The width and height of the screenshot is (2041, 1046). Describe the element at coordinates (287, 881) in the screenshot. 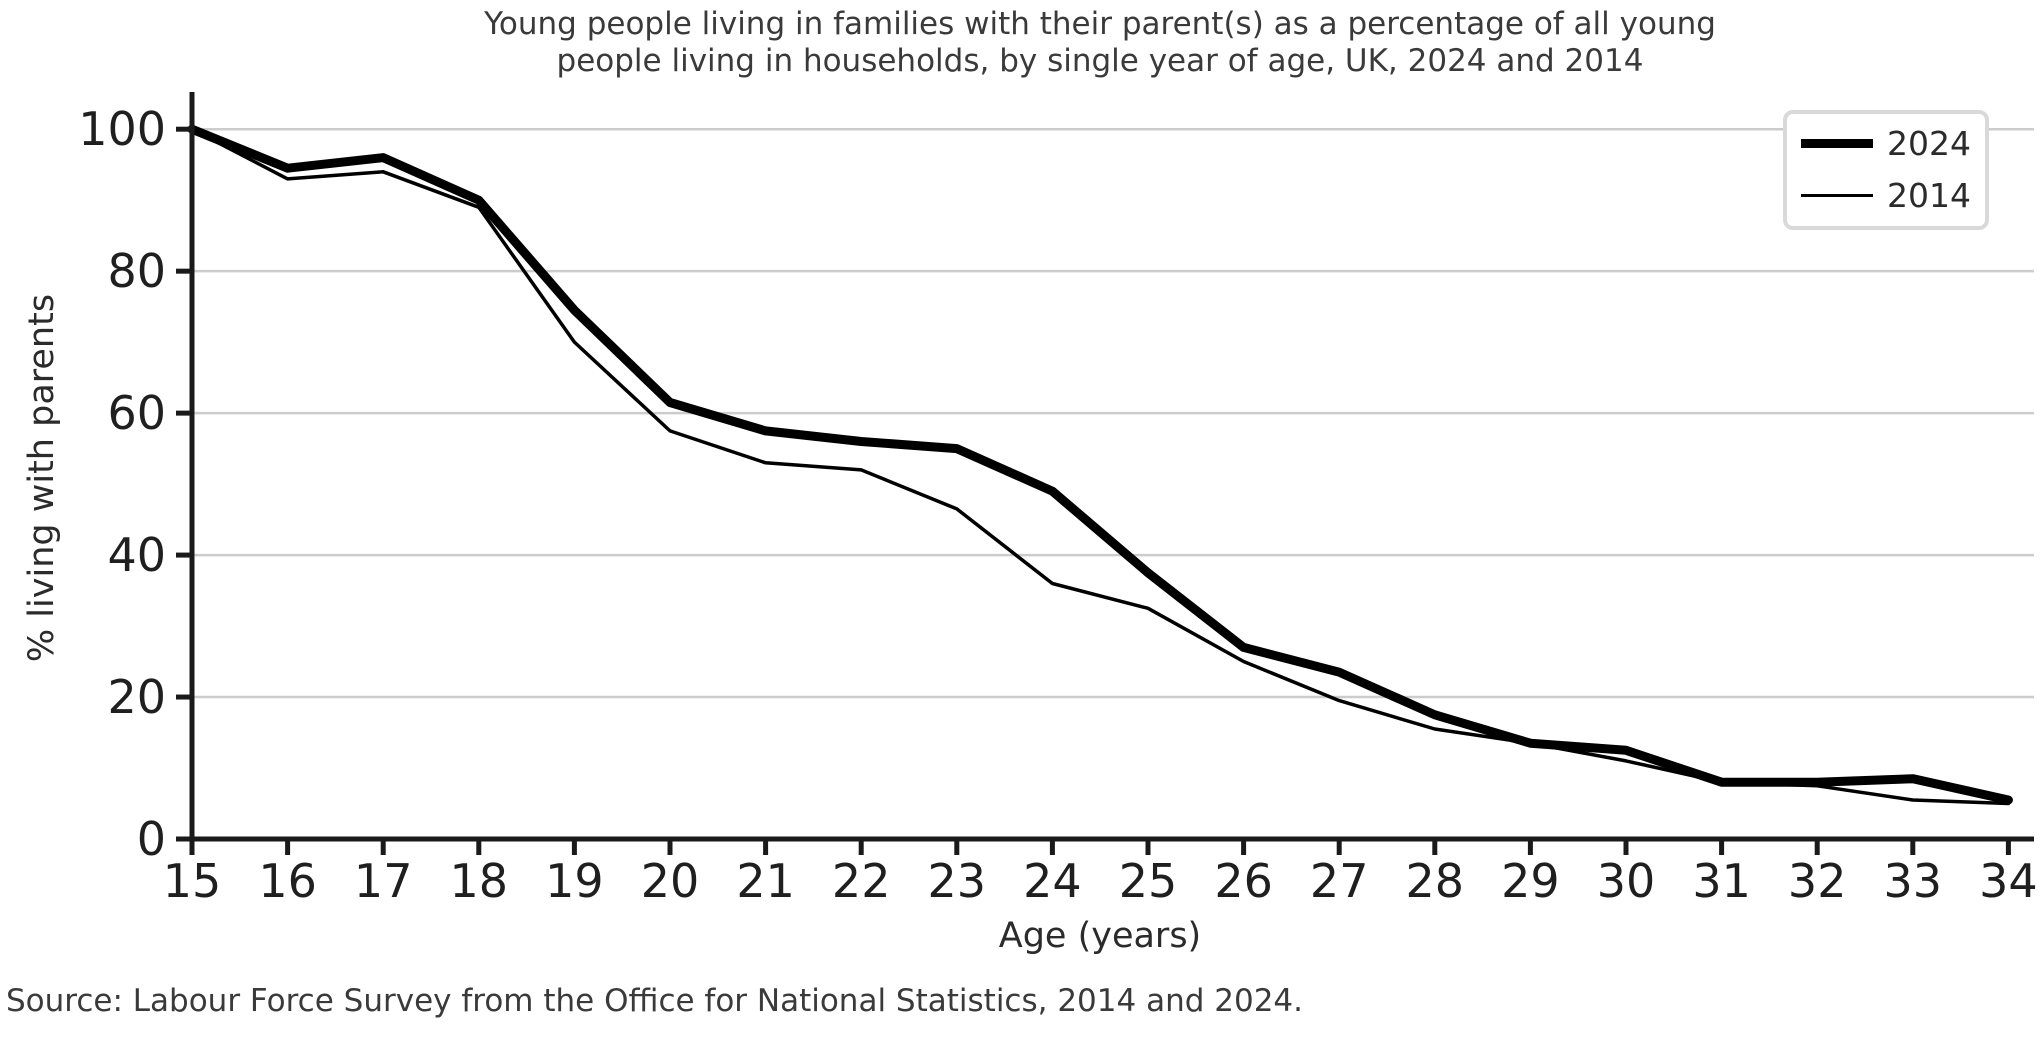

I see `x-tick-label-16: 16` at that location.